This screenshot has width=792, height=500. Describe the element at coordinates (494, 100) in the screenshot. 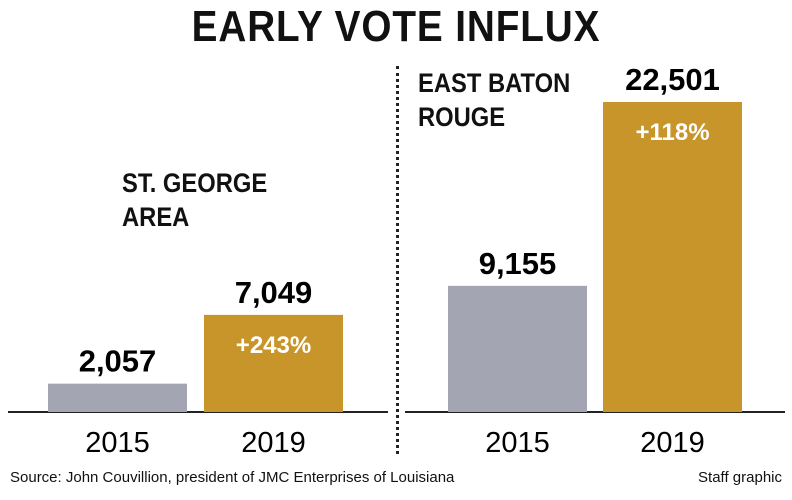

I see `panel-title-east-baton-rouge: EAST BATON ROUGE` at that location.